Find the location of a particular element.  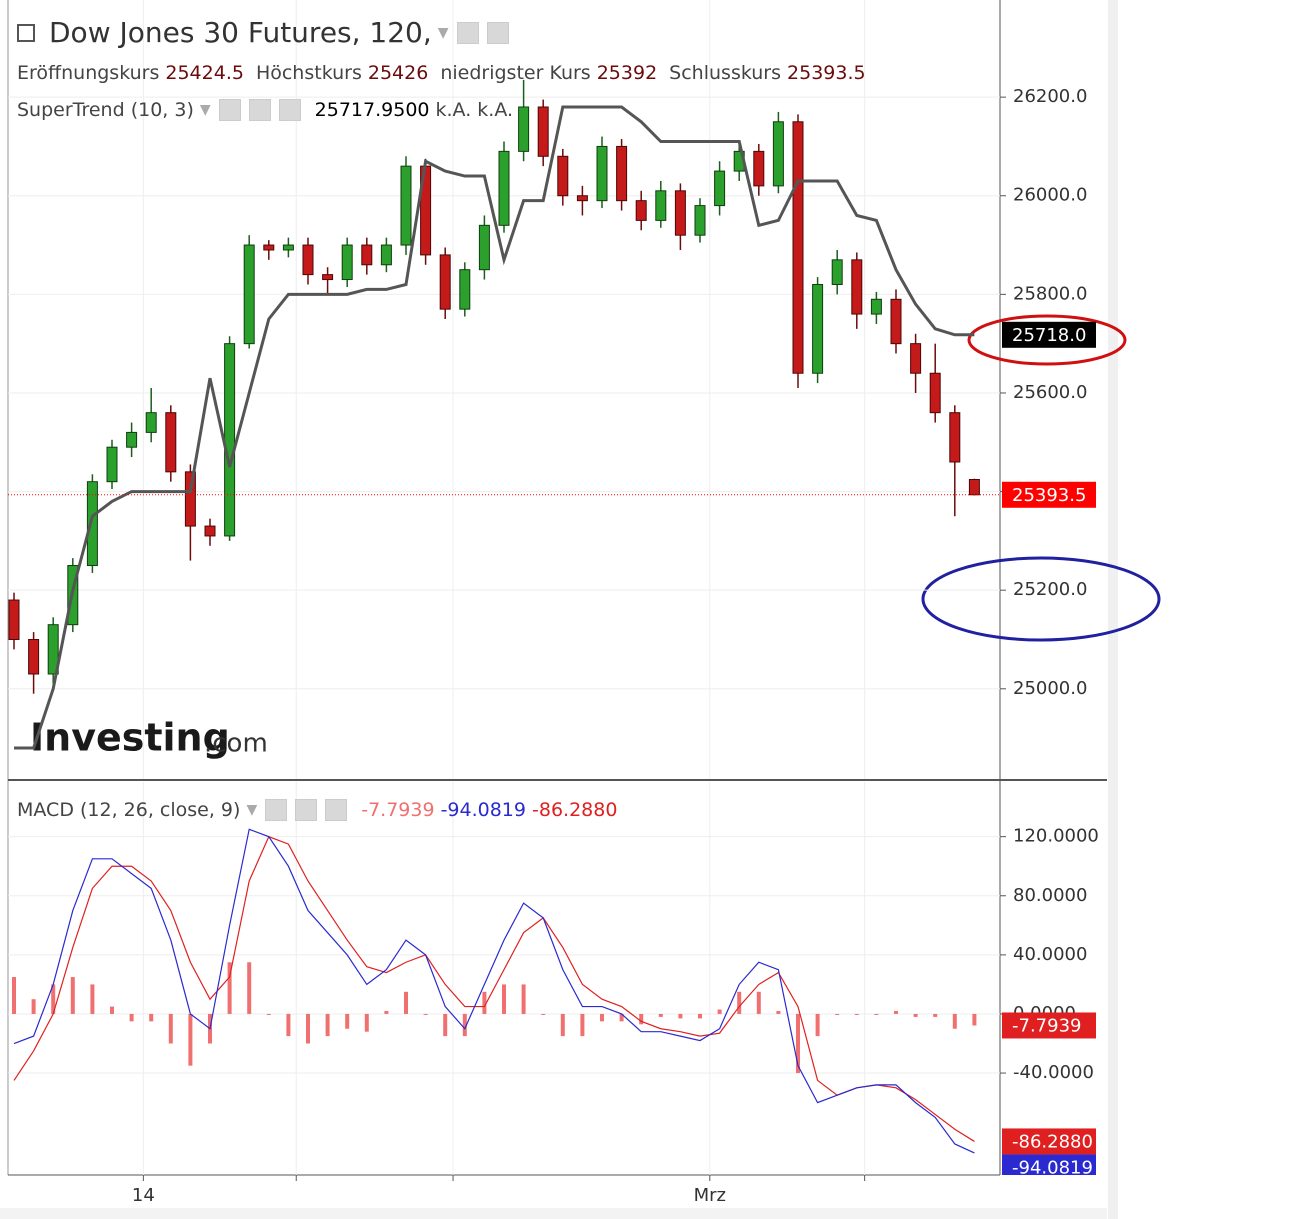

high-value: 25426 is located at coordinates (398, 73).